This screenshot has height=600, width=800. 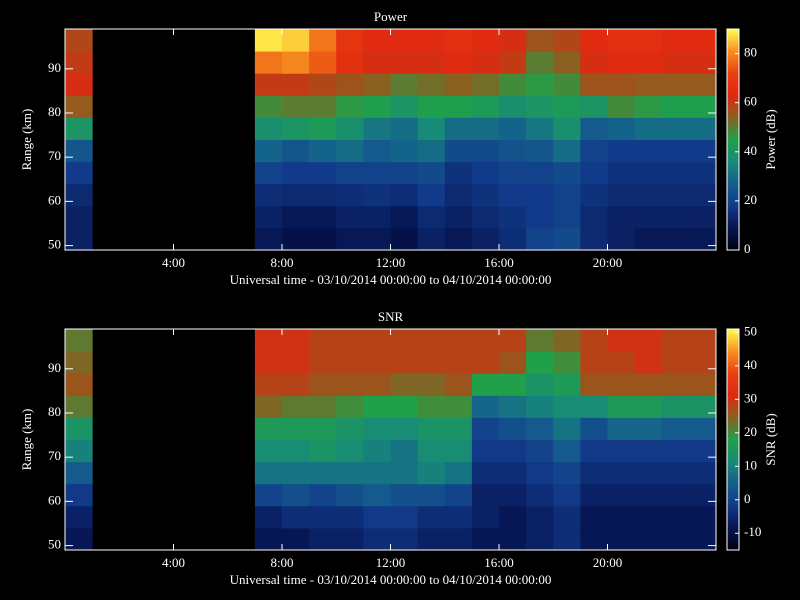 I want to click on x-tick-label: 20:00, so click(x=608, y=262).